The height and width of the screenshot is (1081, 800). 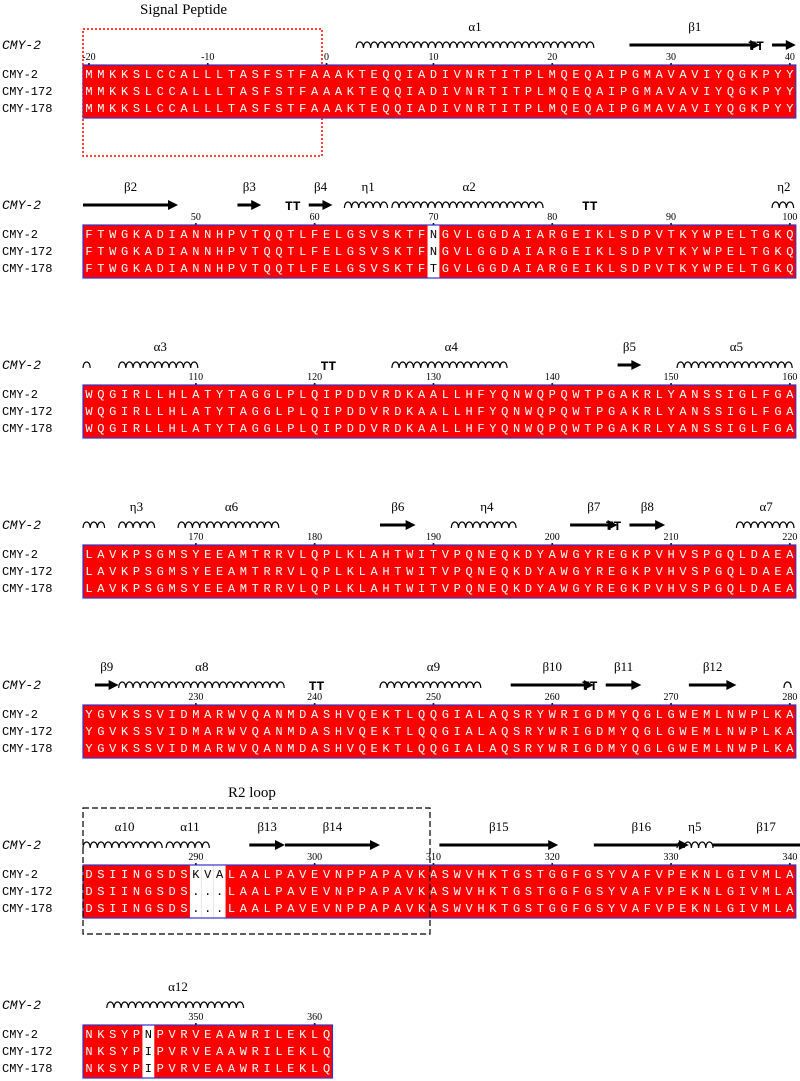 What do you see at coordinates (552, 57) in the screenshot?
I see `position-tick-label: 20` at bounding box center [552, 57].